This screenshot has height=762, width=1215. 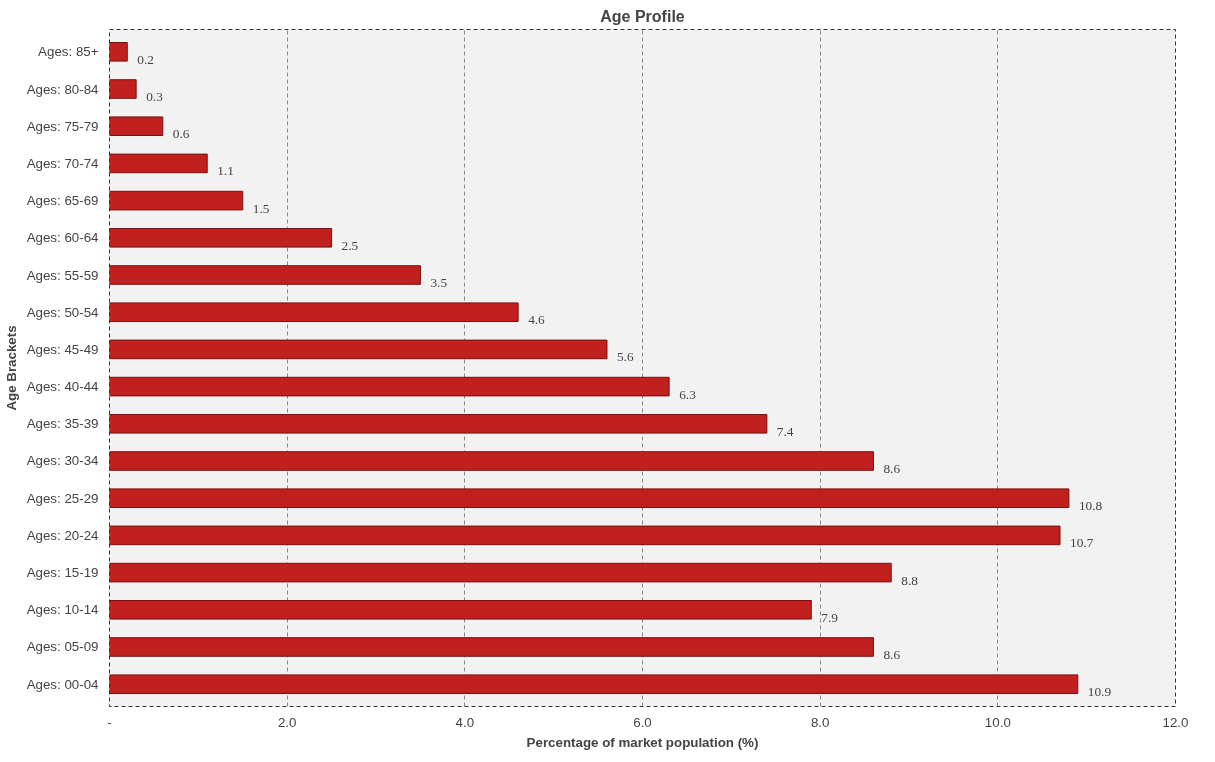 I want to click on y-tick-label: Ages: 50-54, so click(x=63, y=312).